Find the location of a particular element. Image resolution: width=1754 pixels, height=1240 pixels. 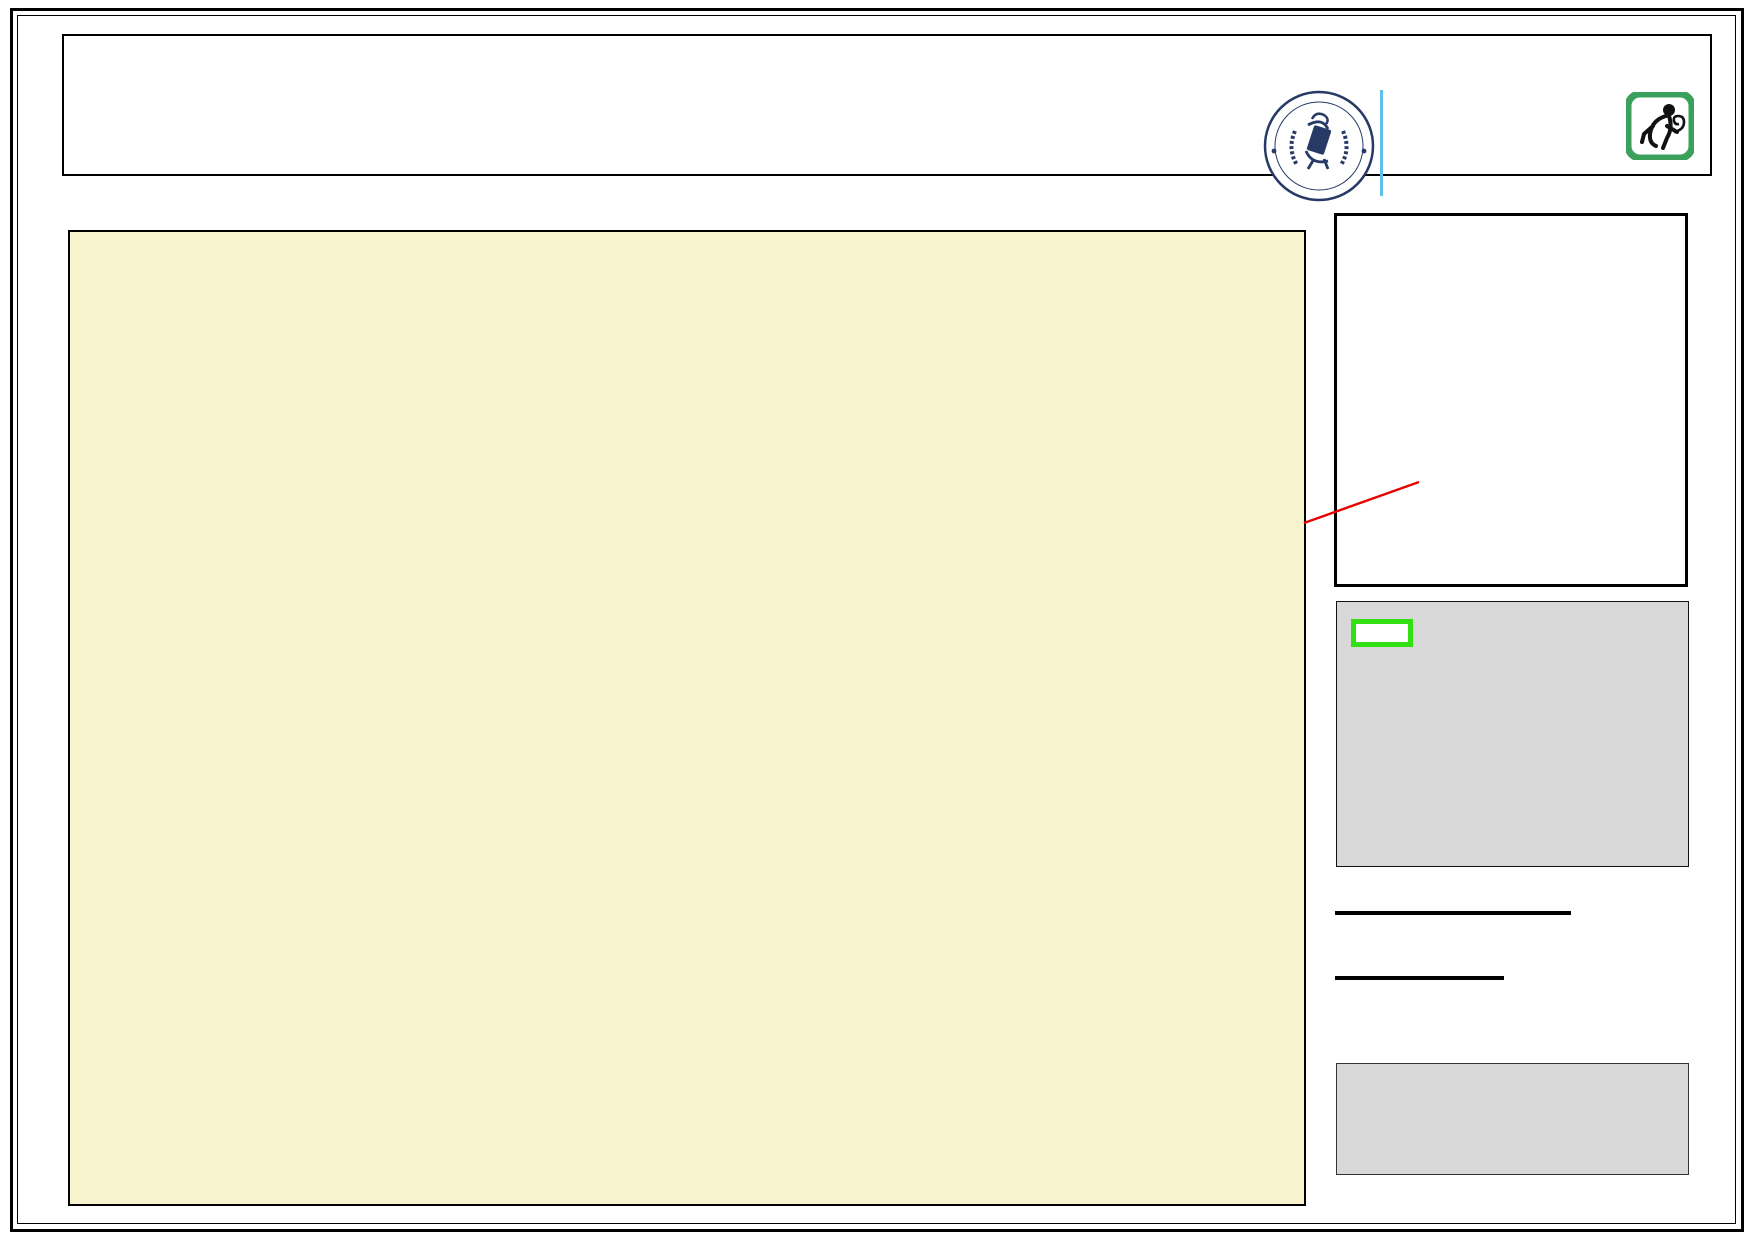

page-subtitle is located at coordinates (624, 133).